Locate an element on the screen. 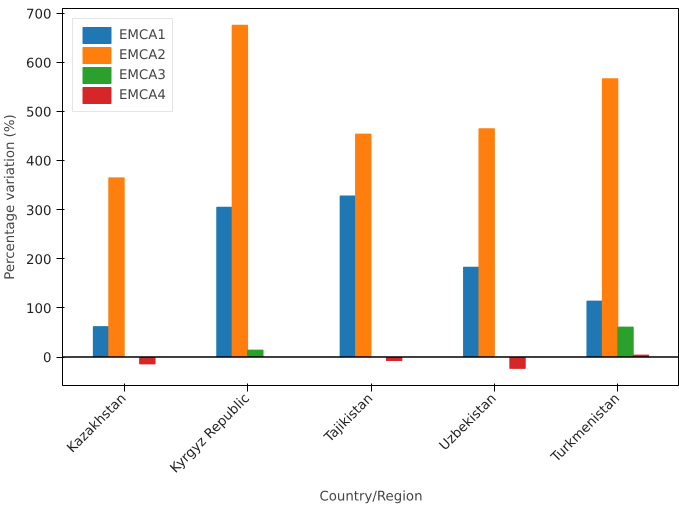  y-tick-label: 400 is located at coordinates (39, 162).